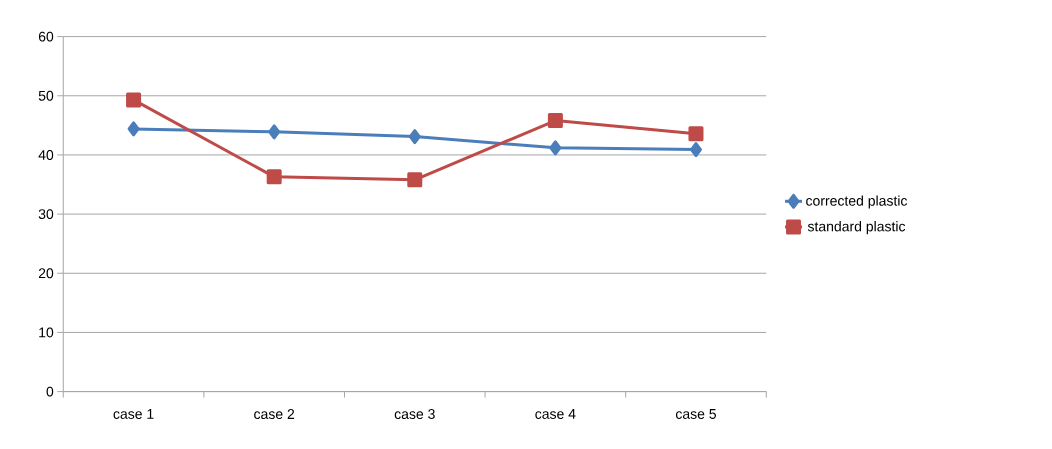  Describe the element at coordinates (555, 414) in the screenshot. I see `x-tick-label: case 4` at that location.